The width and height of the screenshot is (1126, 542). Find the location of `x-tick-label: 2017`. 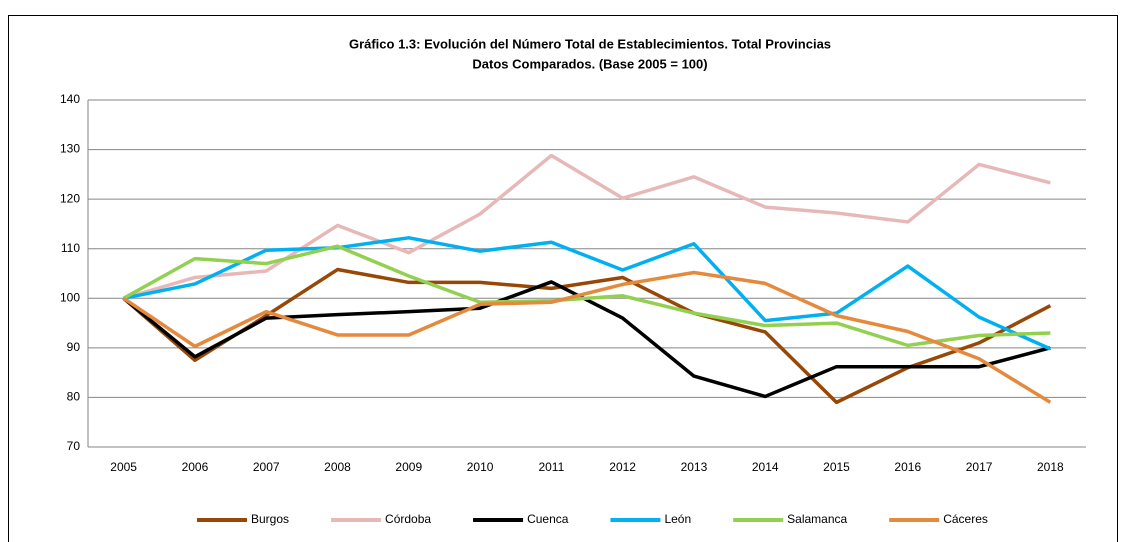

x-tick-label: 2017 is located at coordinates (979, 467).